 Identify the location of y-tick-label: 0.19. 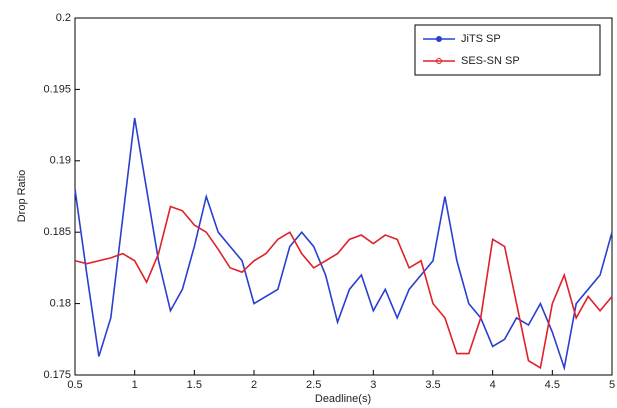
(60, 161).